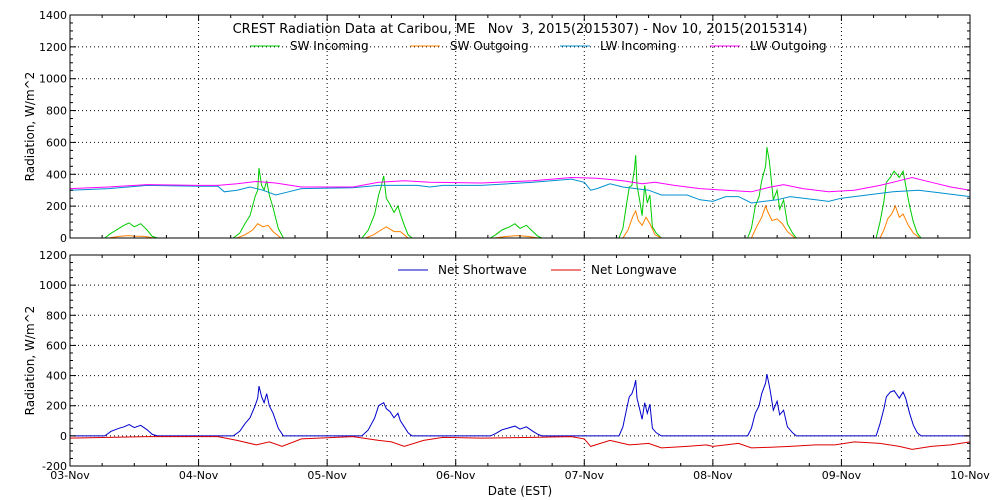 The width and height of the screenshot is (1000, 500). Describe the element at coordinates (199, 475) in the screenshot. I see `x-tick-label: 04-Nov` at that location.